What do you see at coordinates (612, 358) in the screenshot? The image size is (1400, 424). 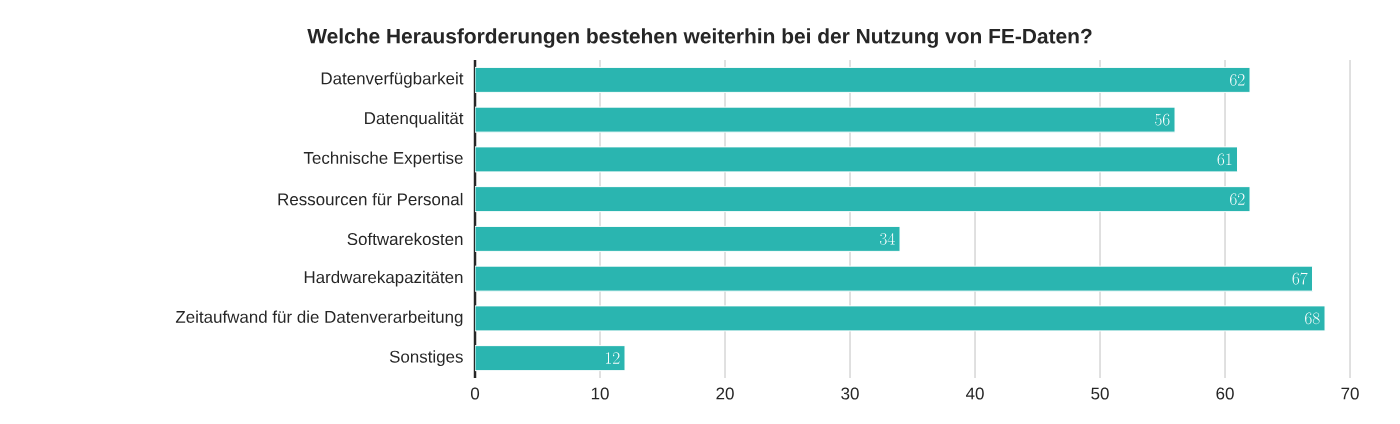 I see `data-label: 12` at bounding box center [612, 358].